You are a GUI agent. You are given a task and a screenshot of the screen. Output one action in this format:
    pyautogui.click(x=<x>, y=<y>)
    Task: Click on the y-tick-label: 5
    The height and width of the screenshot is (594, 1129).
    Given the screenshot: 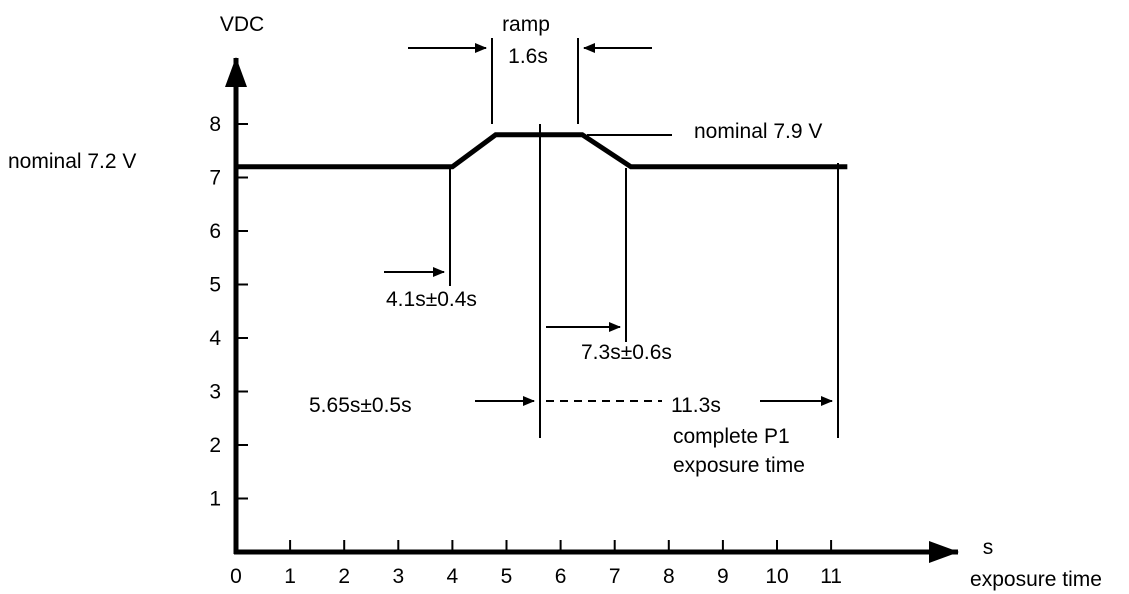 What is the action you would take?
    pyautogui.click(x=215, y=285)
    